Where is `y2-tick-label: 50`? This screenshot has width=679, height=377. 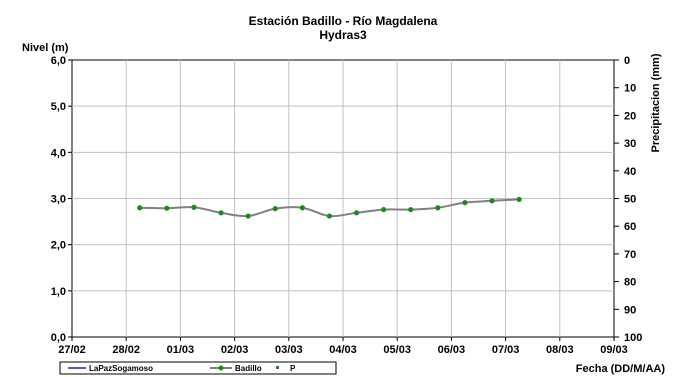 y2-tick-label: 50 is located at coordinates (630, 200).